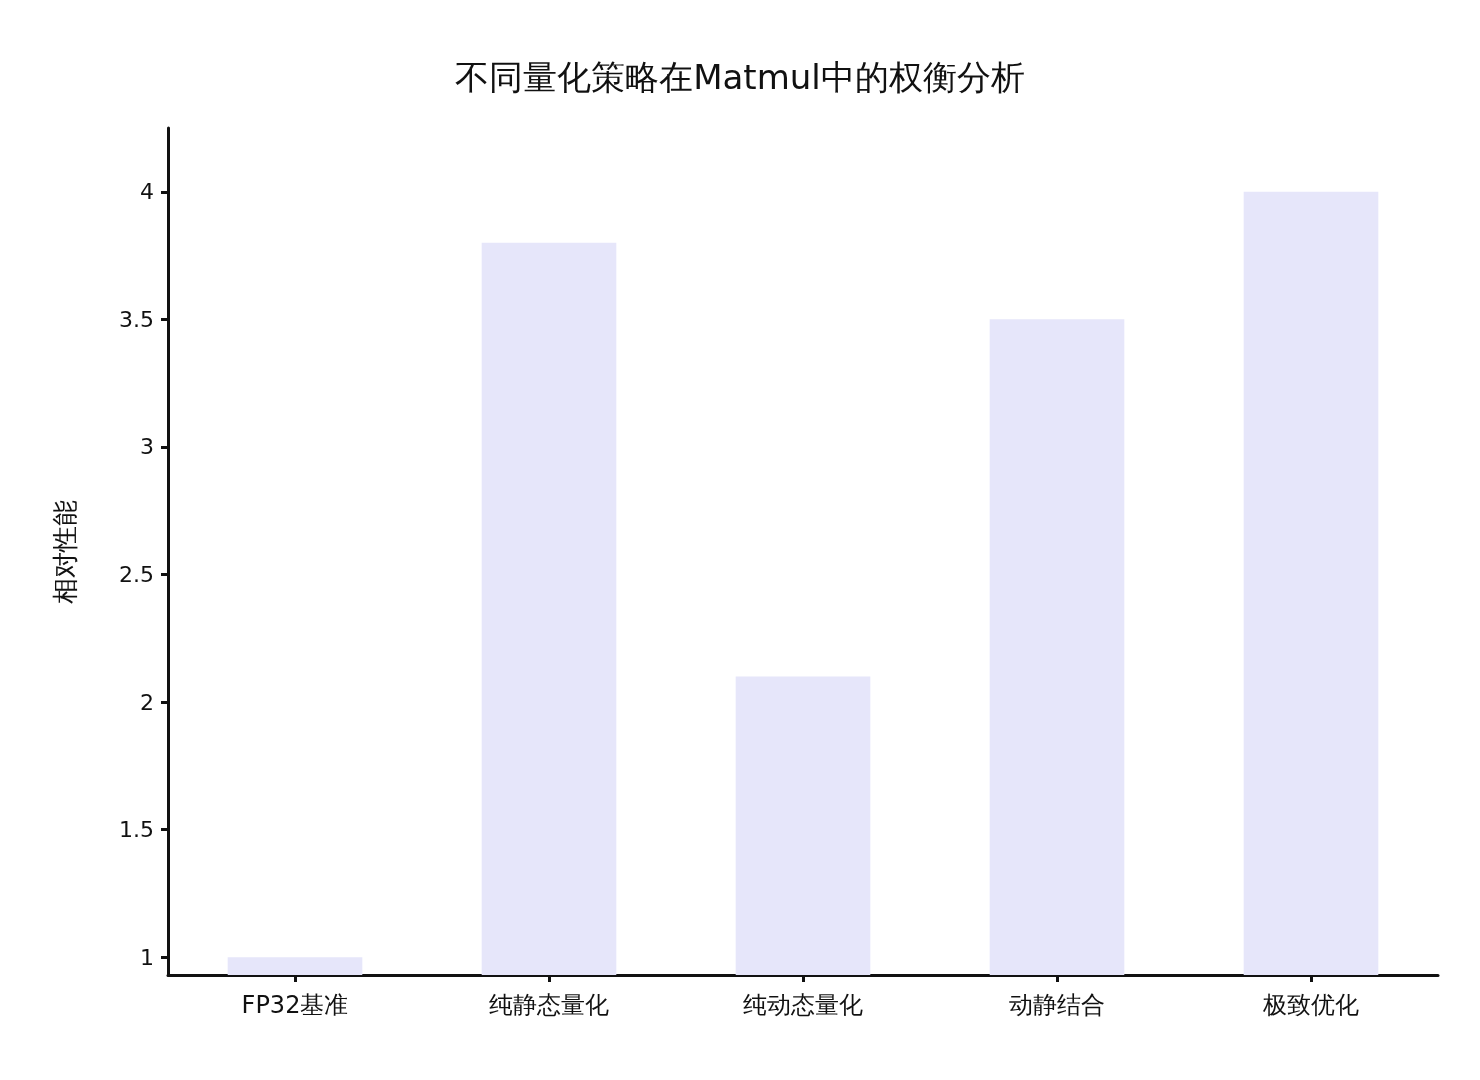 This screenshot has height=1080, width=1480. Describe the element at coordinates (147, 192) in the screenshot. I see `y-tick-label: 4` at that location.